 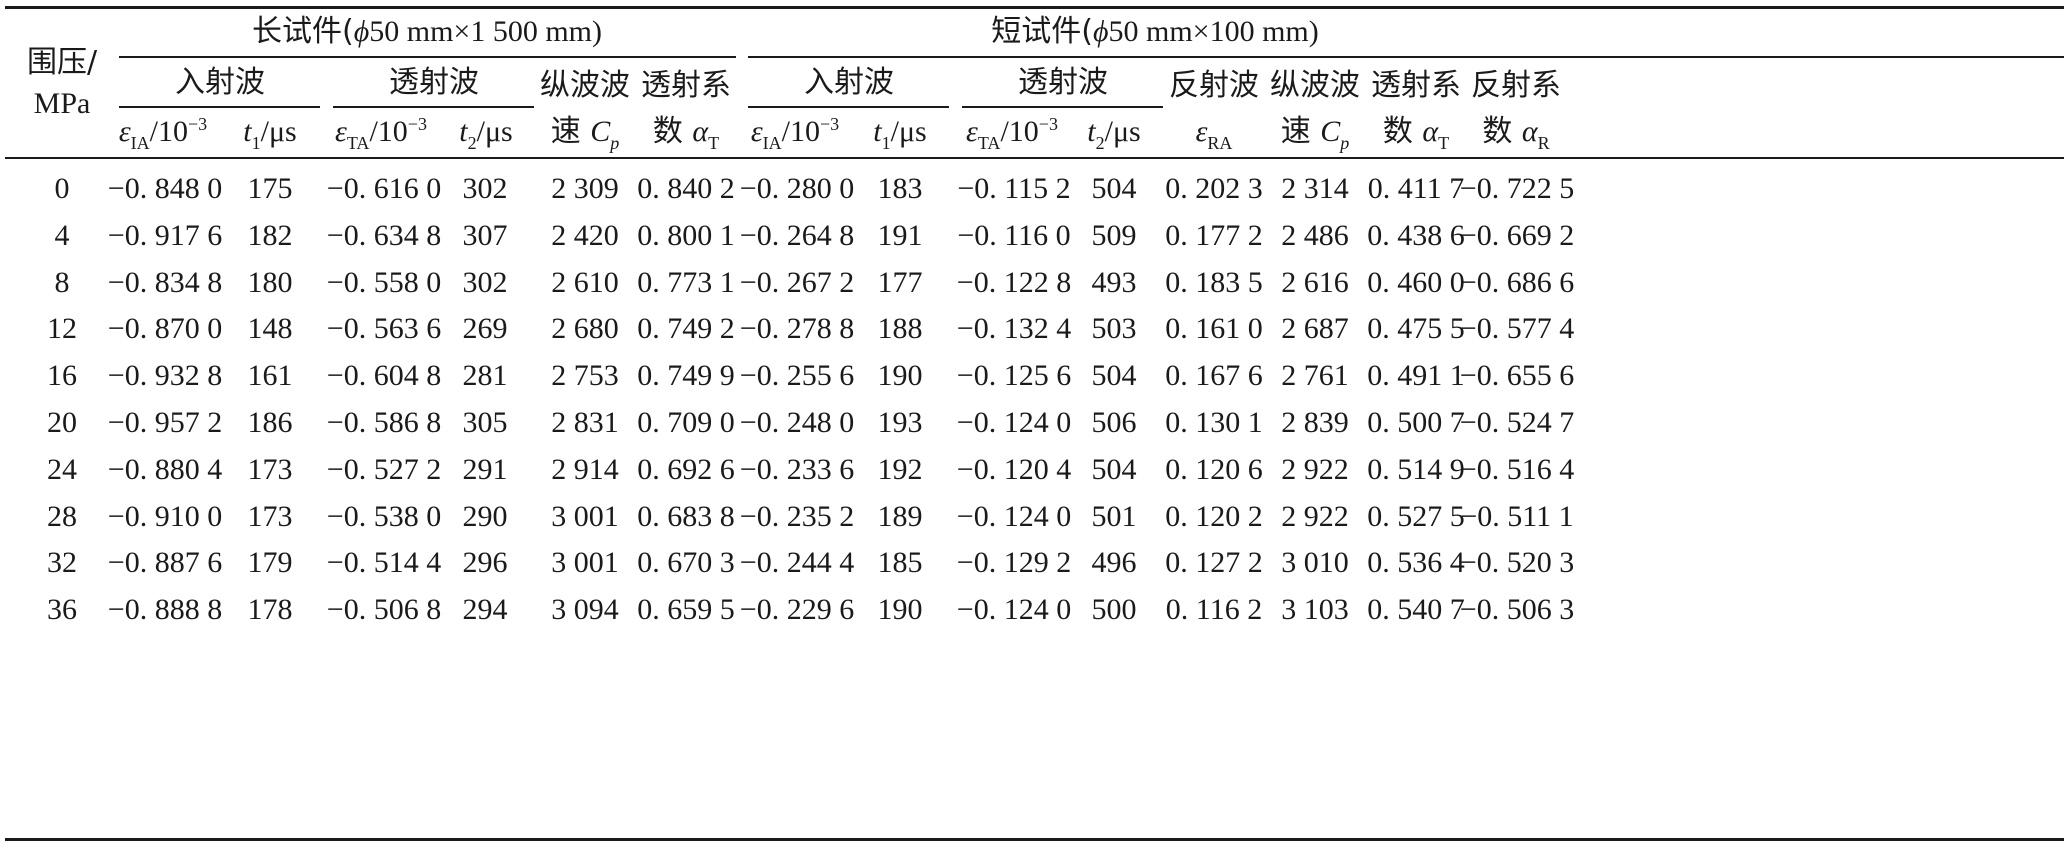 I want to click on table-cell: −0. 586 8, so click(x=384, y=422).